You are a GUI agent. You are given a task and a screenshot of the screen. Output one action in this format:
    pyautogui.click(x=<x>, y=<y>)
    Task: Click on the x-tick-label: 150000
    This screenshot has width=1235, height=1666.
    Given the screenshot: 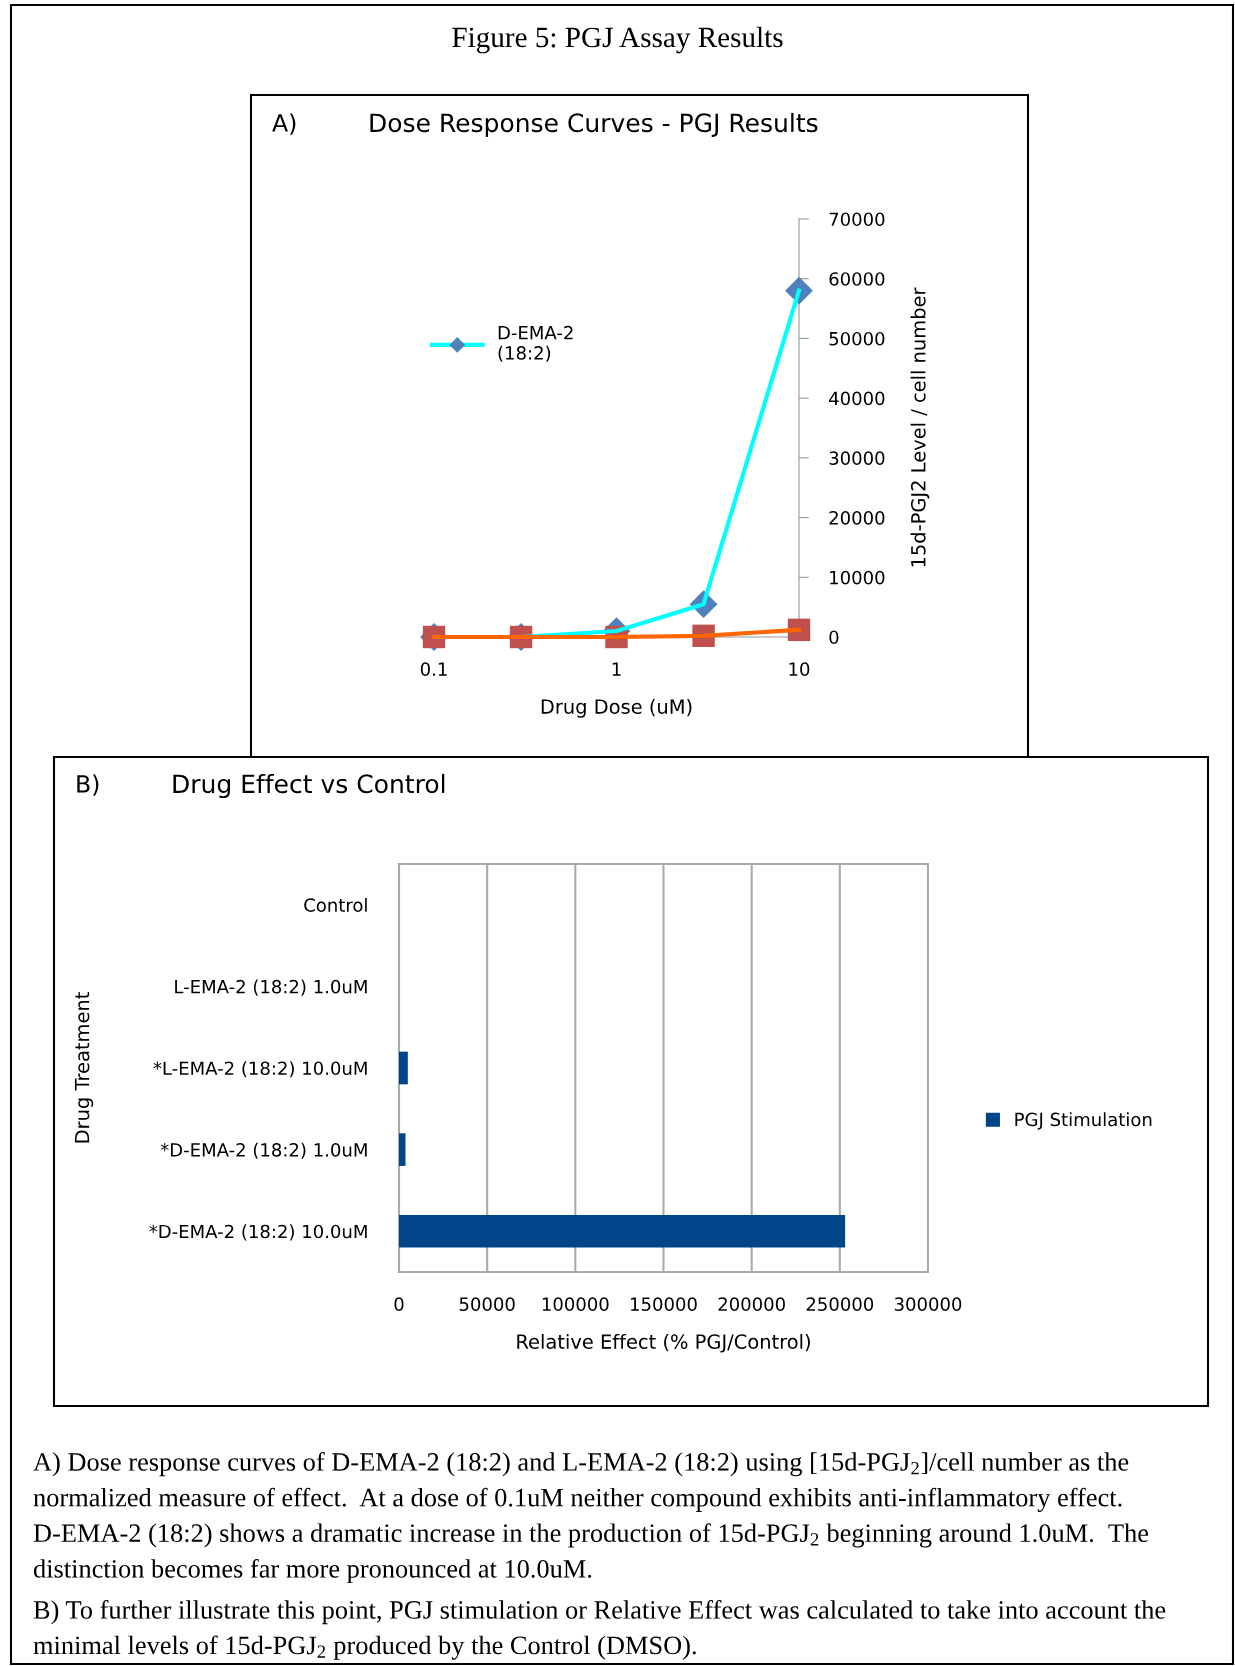 What is the action you would take?
    pyautogui.click(x=664, y=1304)
    